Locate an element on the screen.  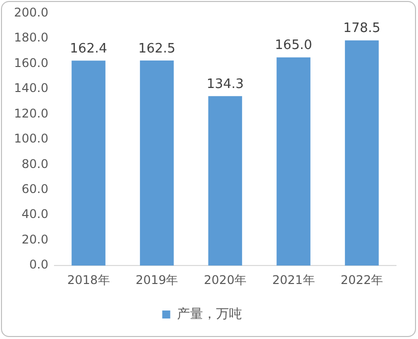
y-tick-label: 20.0 is located at coordinates (35, 239).